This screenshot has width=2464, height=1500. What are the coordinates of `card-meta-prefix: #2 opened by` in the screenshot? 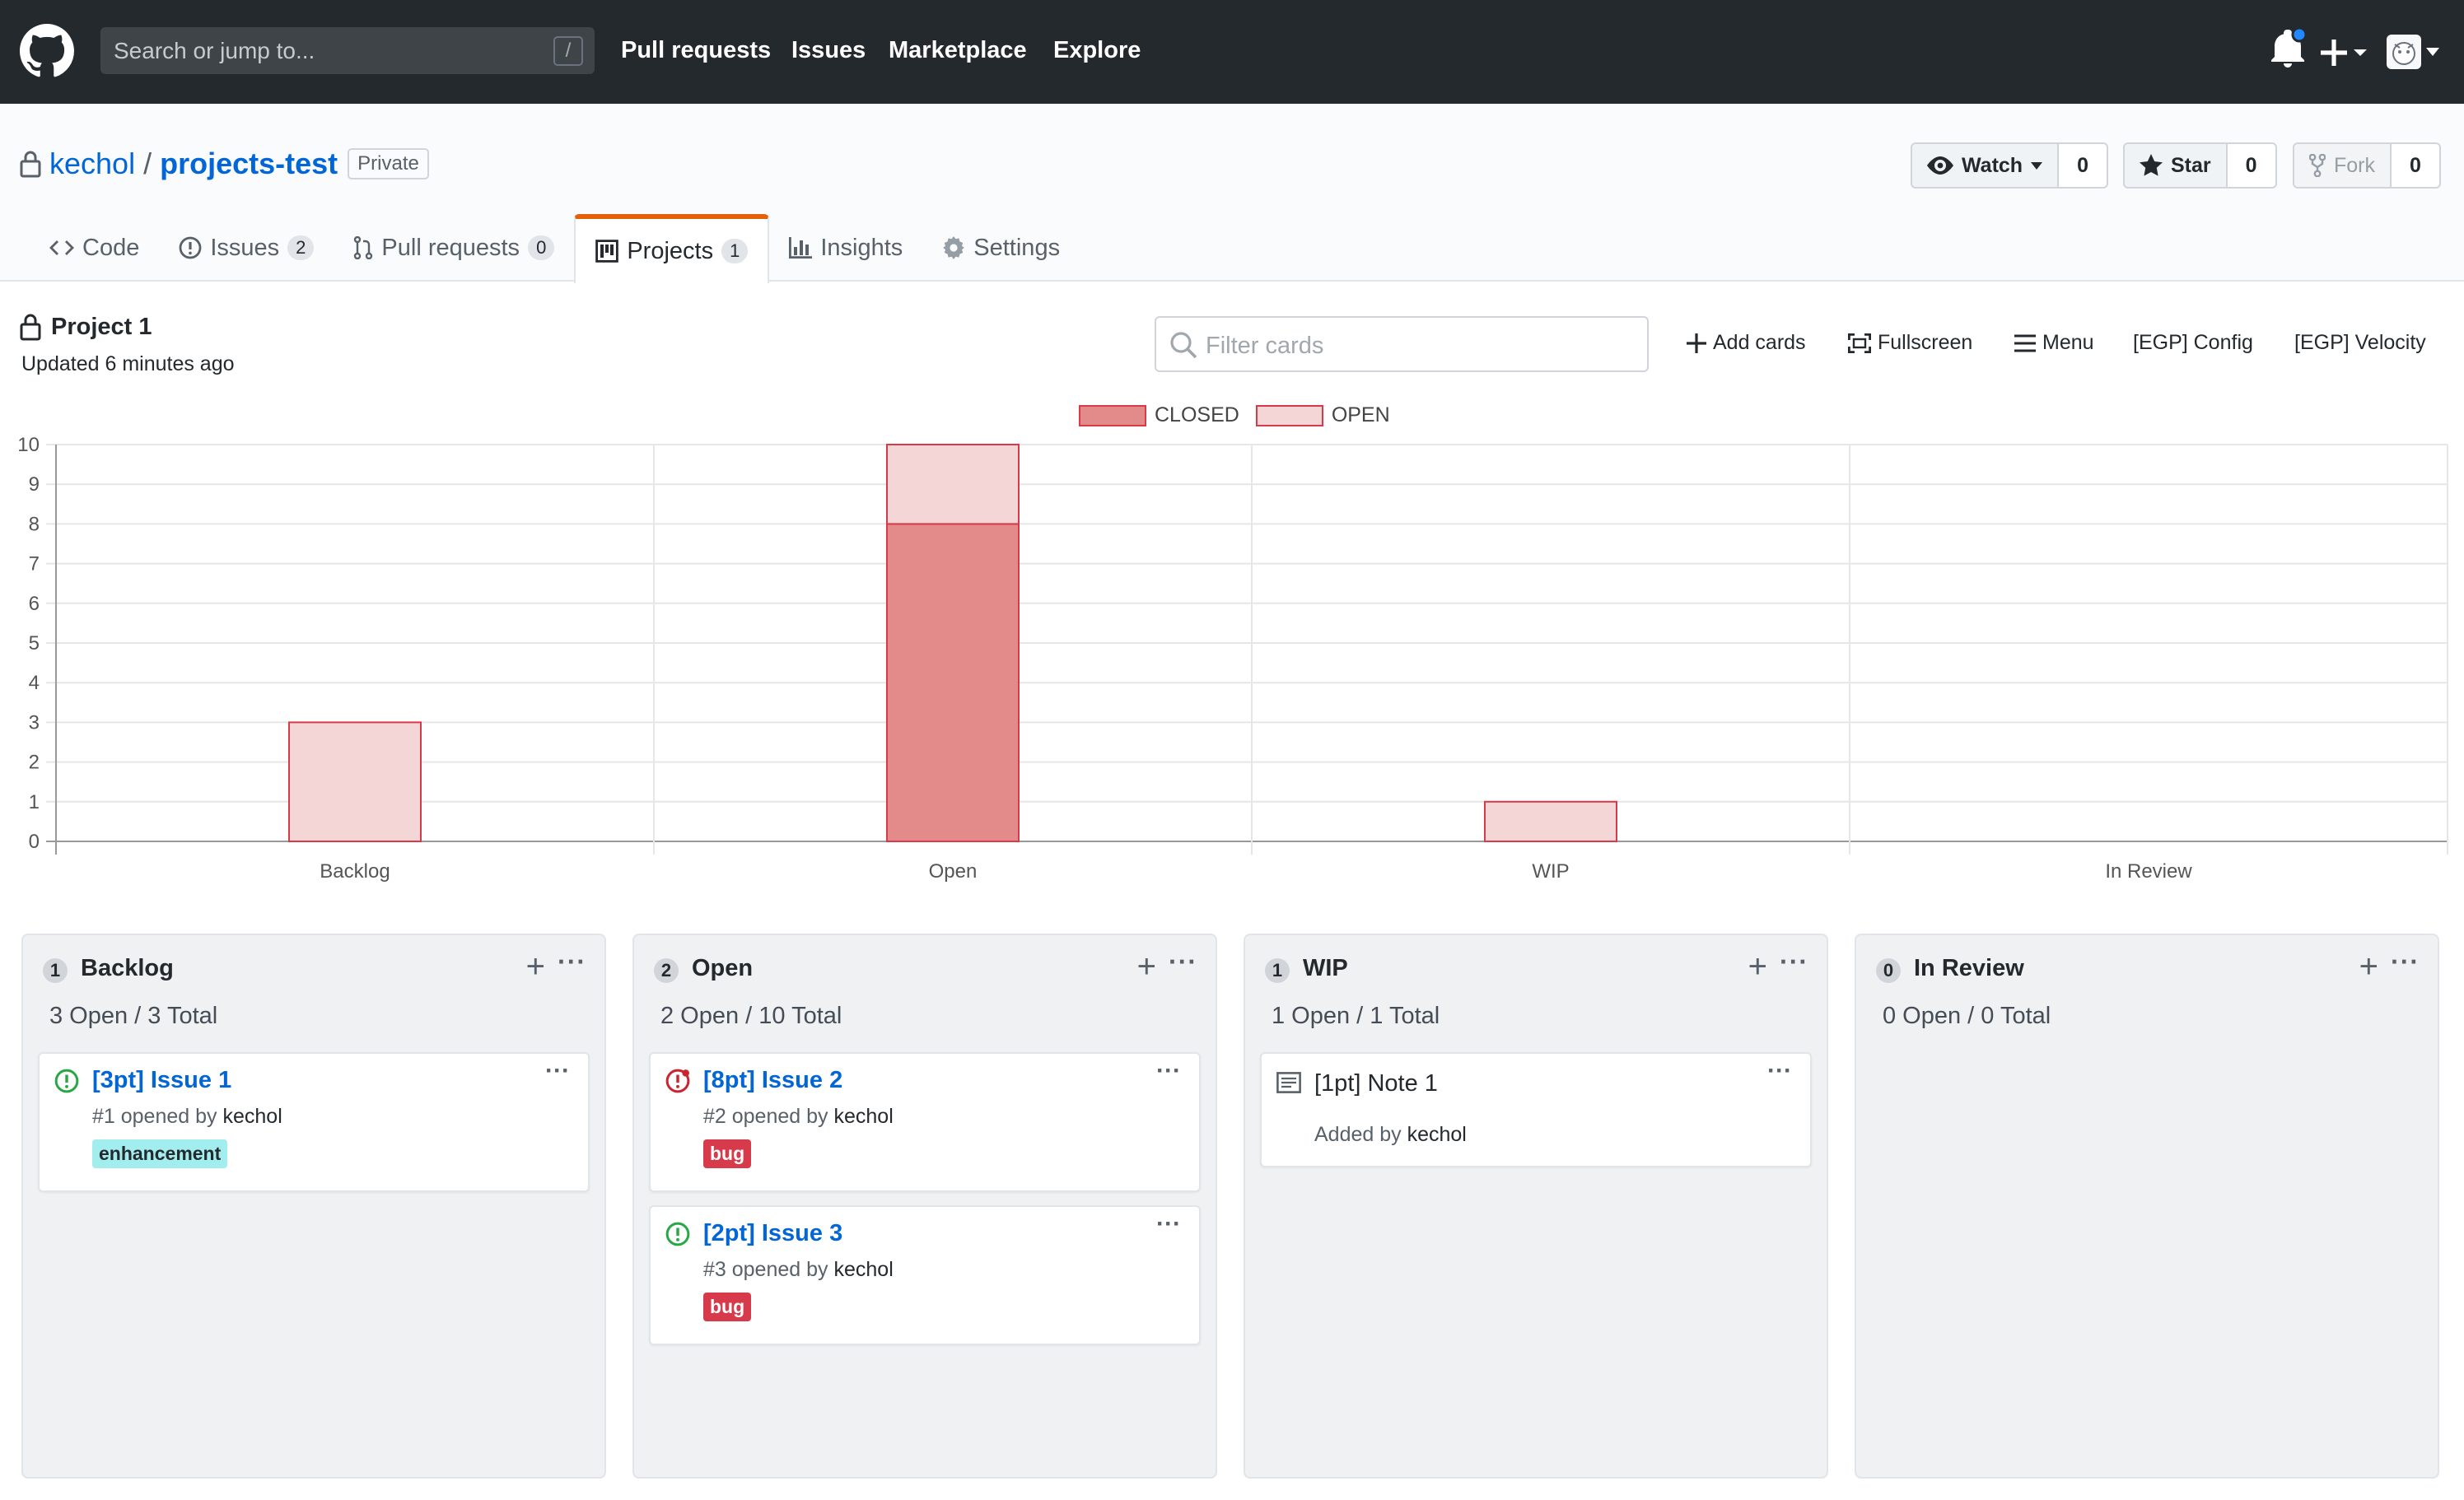 It's located at (765, 1116).